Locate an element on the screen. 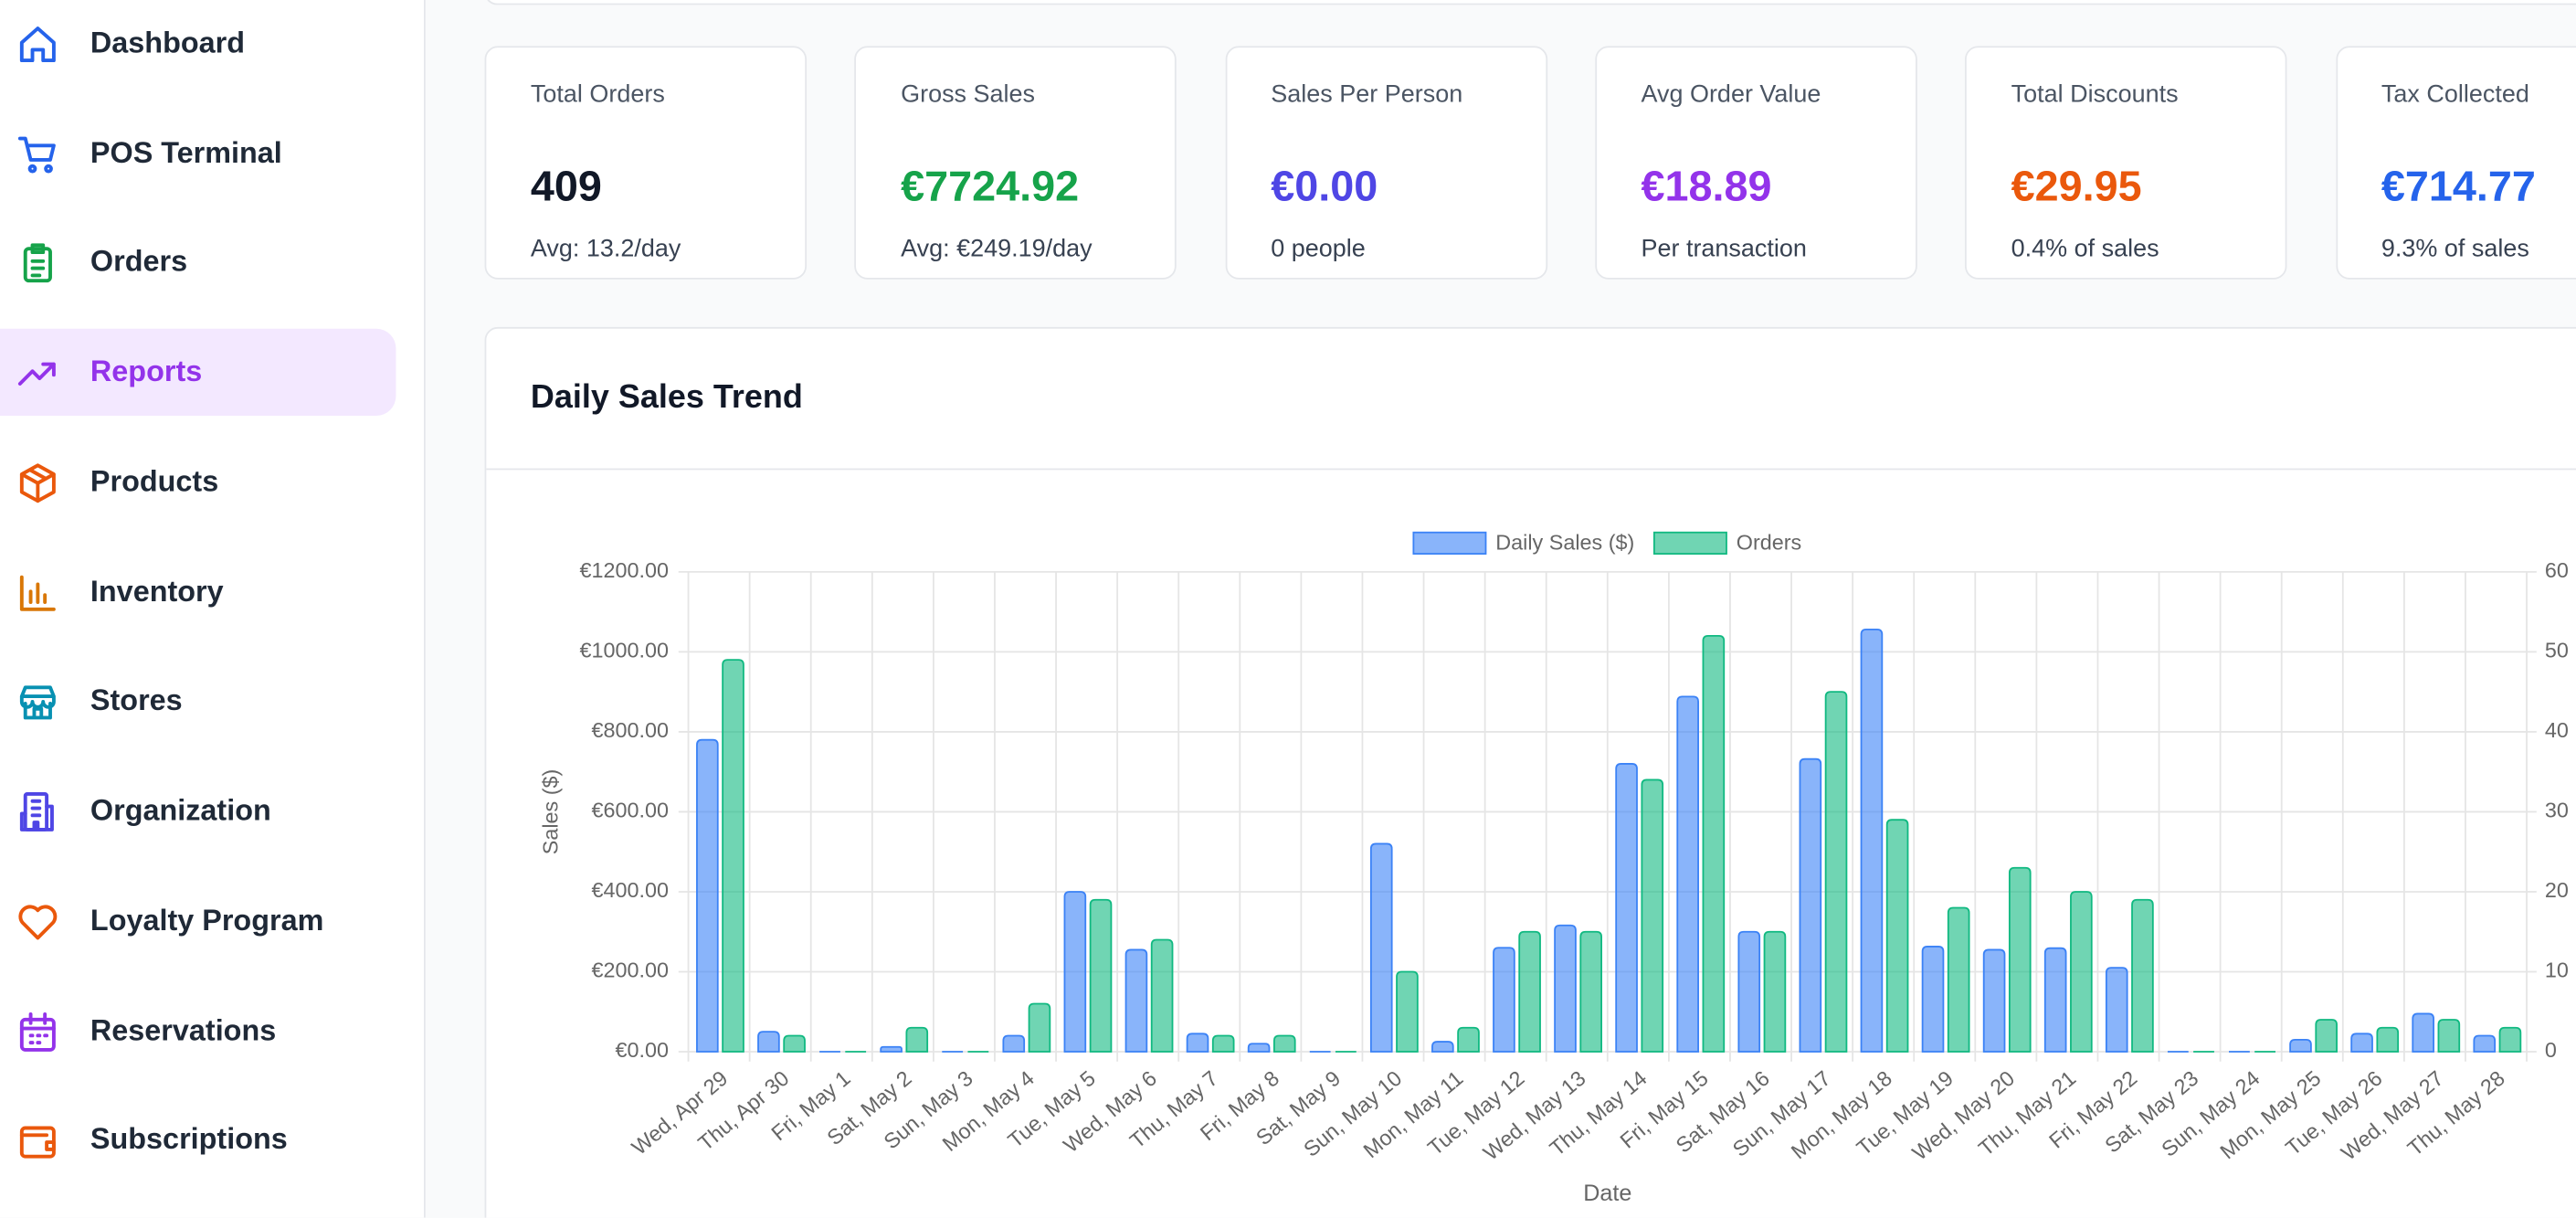 This screenshot has width=2576, height=1218. nav-item: Dashboard is located at coordinates (198, 43).